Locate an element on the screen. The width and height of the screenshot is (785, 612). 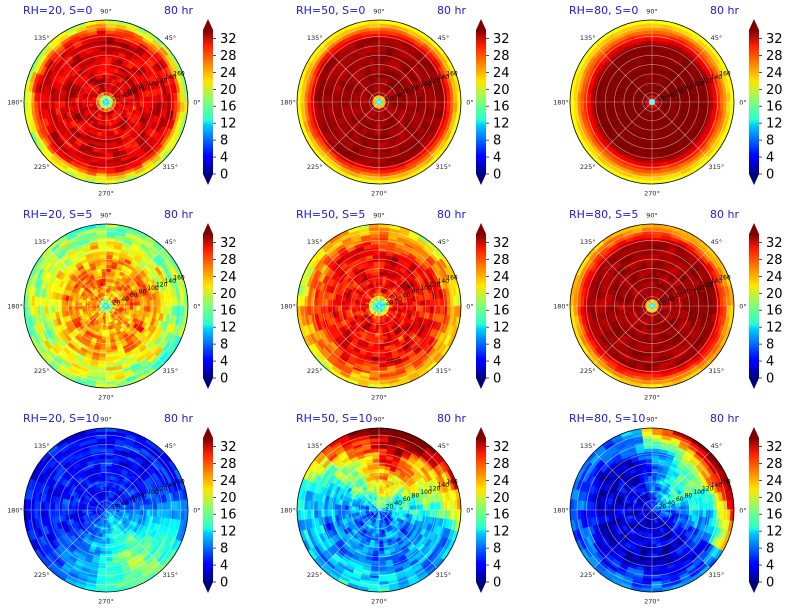
radial-tick-label: 40 is located at coordinates (671, 95).